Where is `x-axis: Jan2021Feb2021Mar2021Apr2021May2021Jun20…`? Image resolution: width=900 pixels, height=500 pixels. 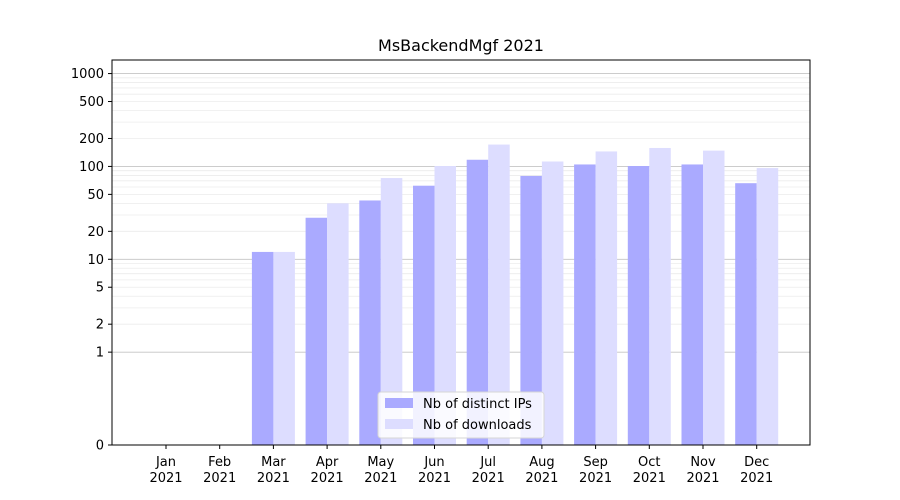
x-axis: Jan2021Feb2021Mar2021Apr2021May2021Jun20… is located at coordinates (461, 465).